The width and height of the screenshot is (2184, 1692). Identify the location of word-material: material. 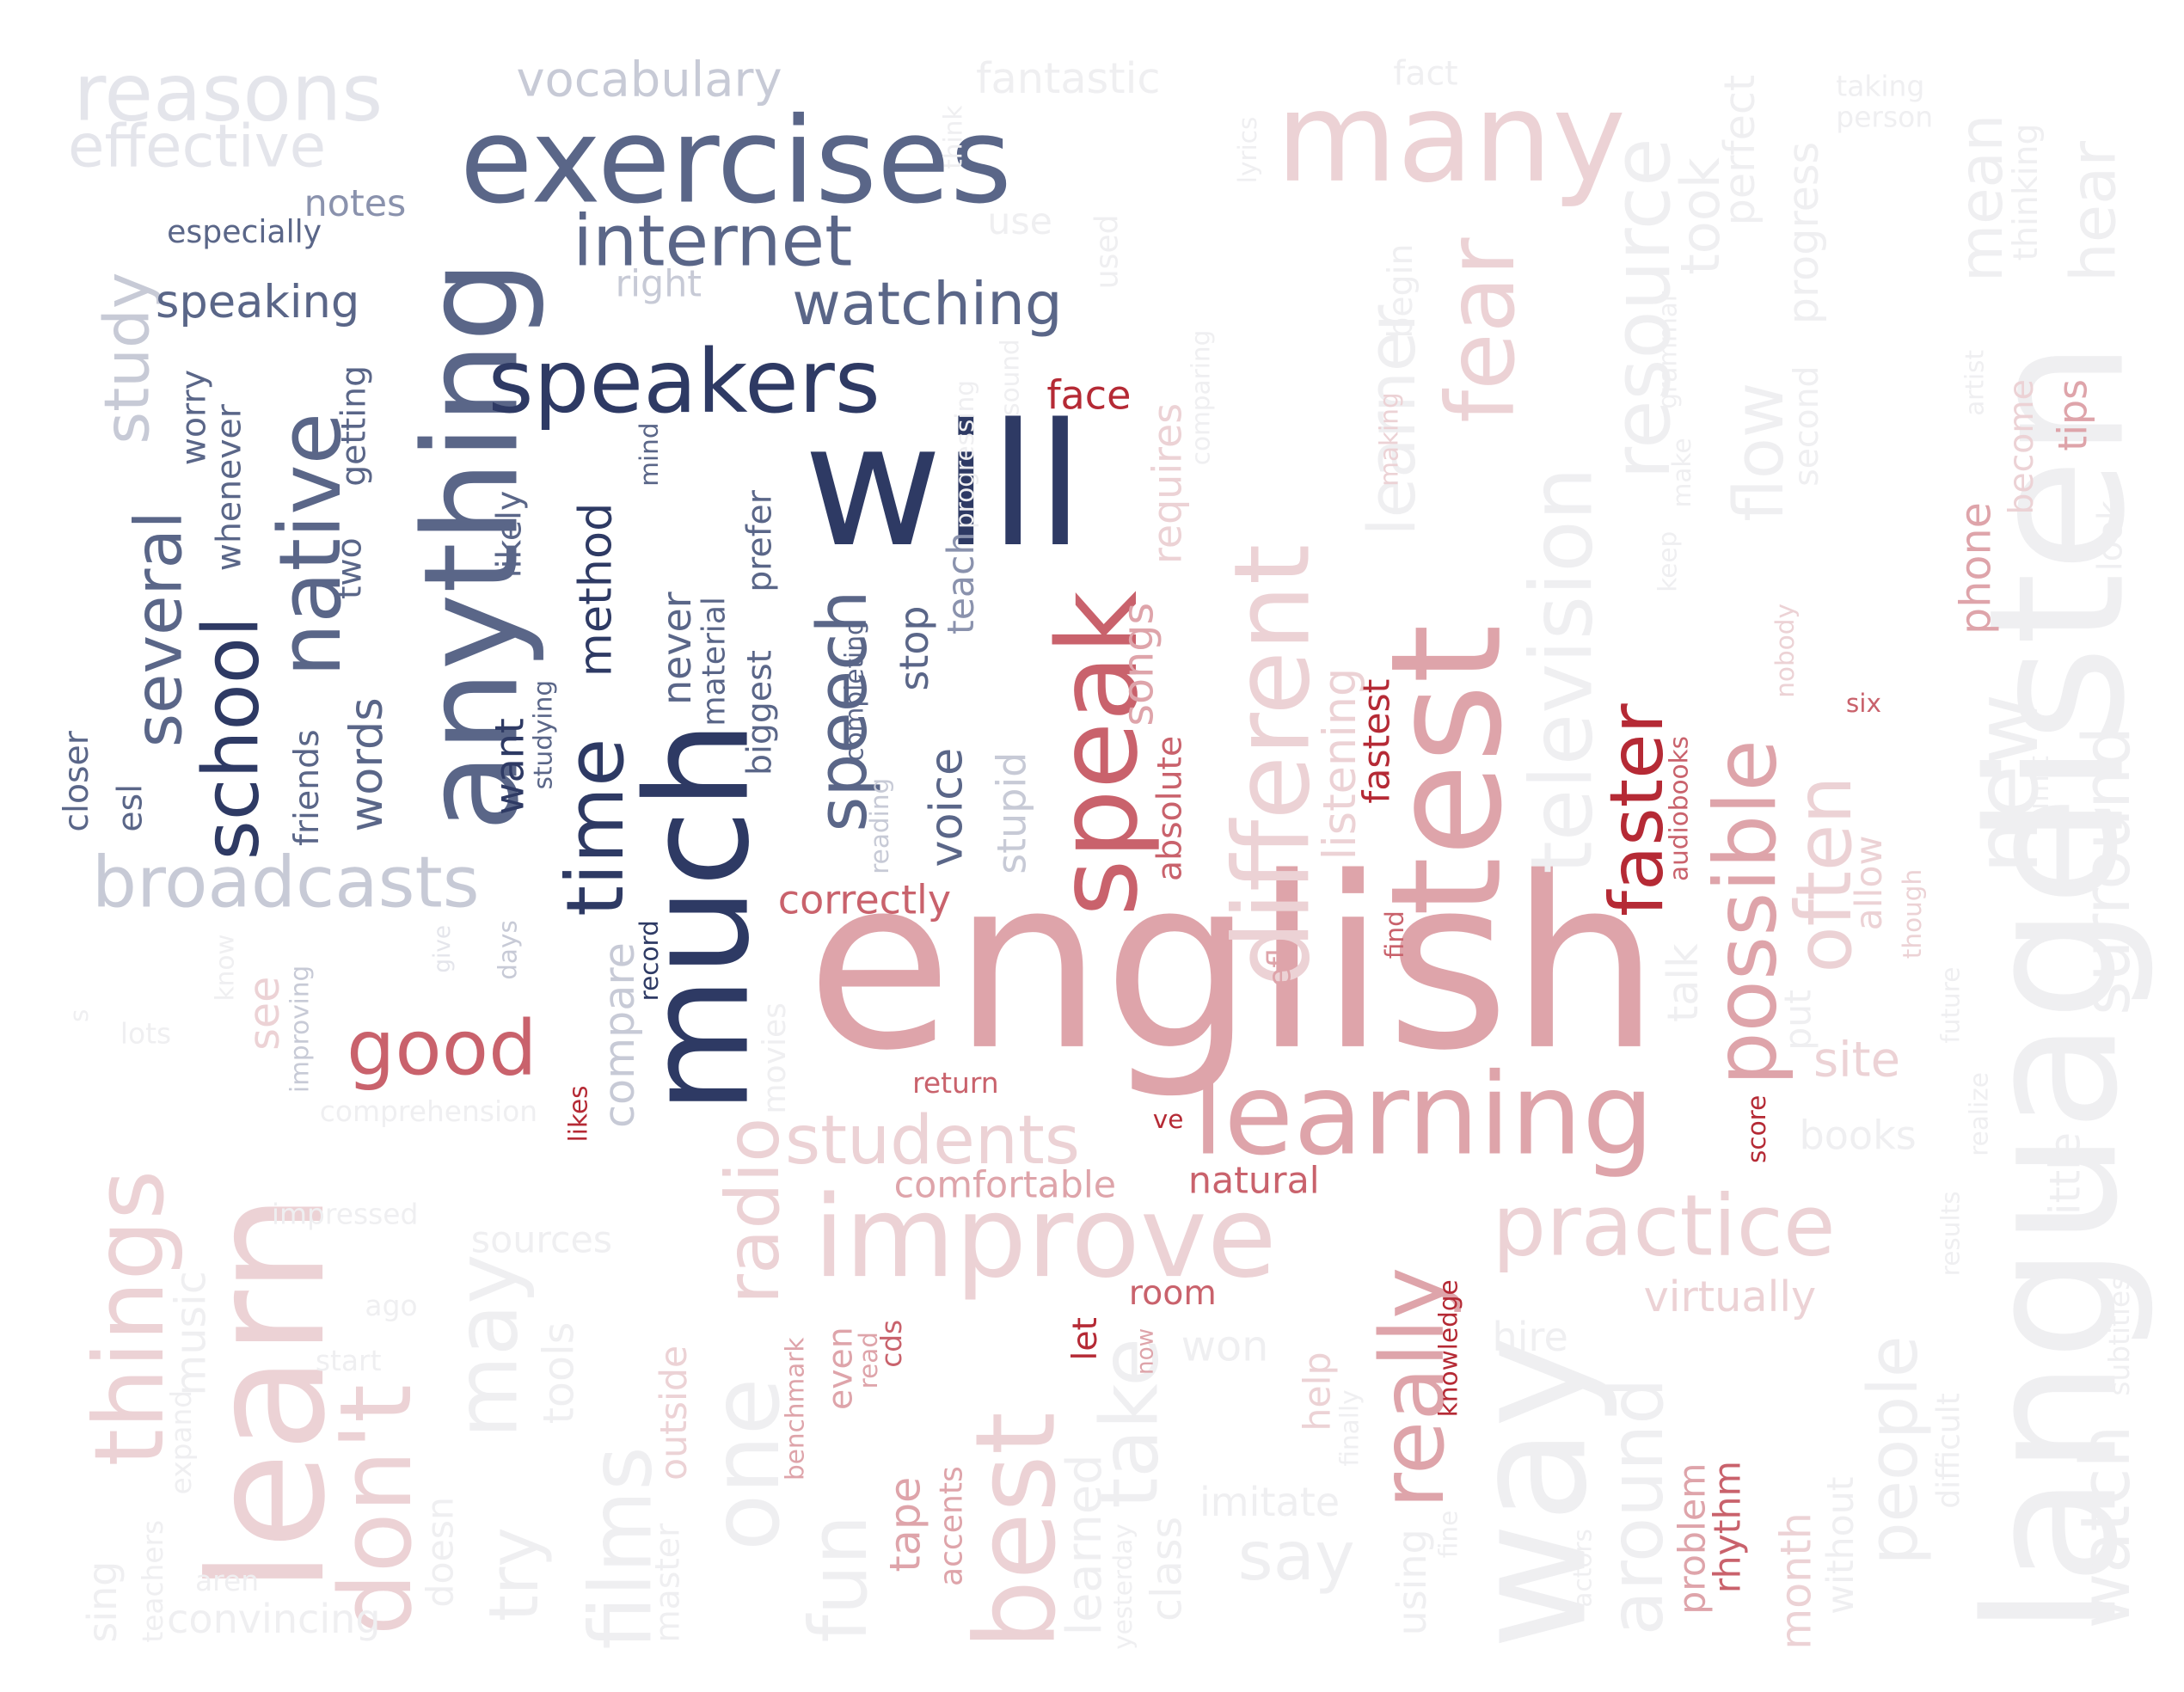
(713, 661).